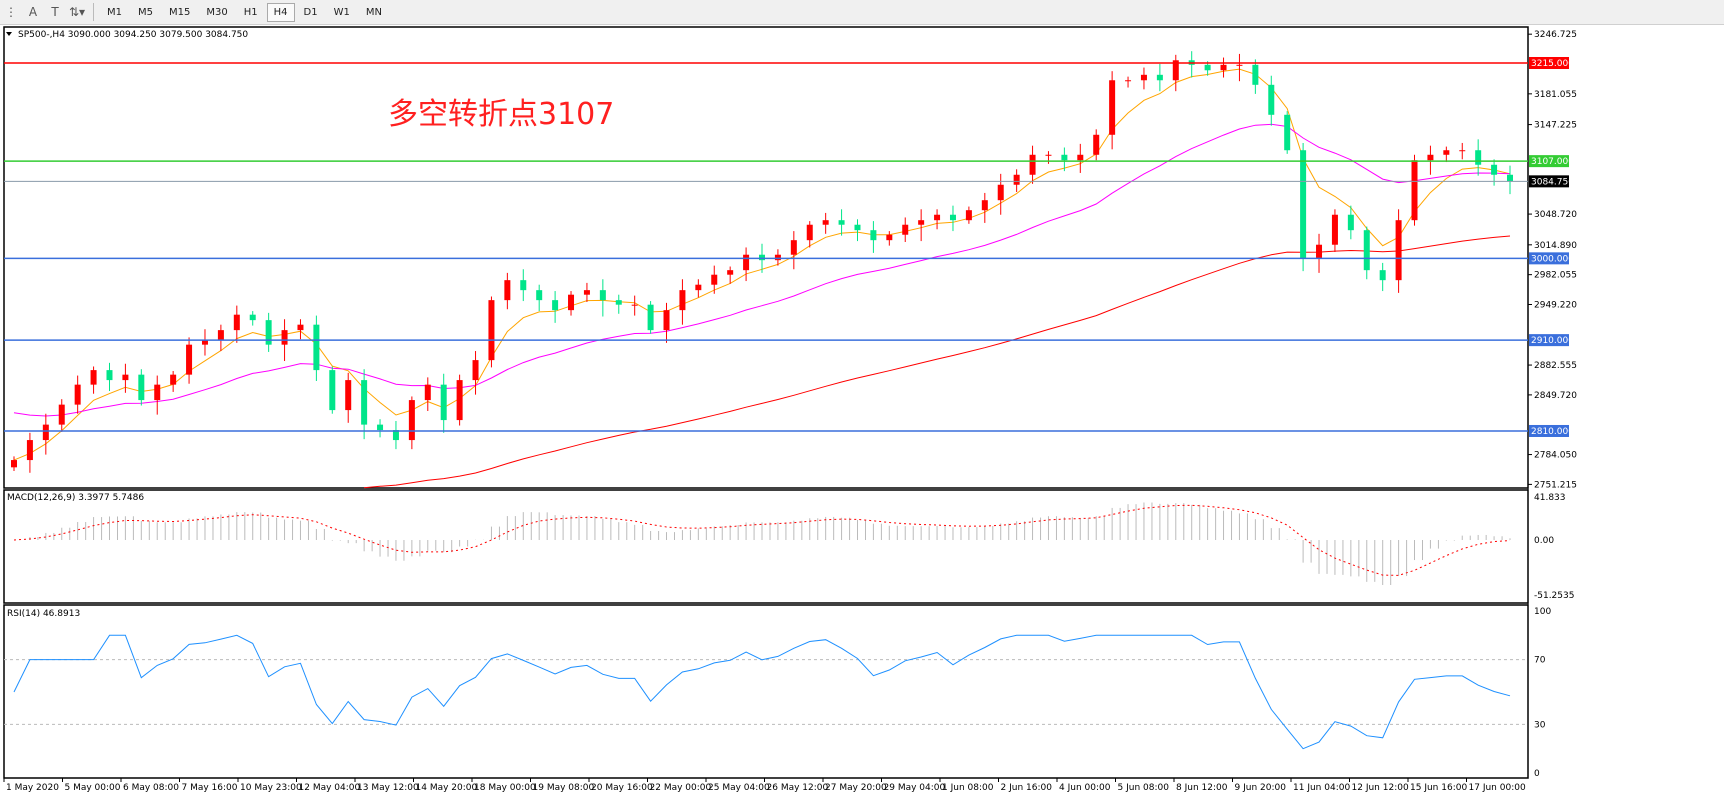 The height and width of the screenshot is (793, 1724). Describe the element at coordinates (798, 788) in the screenshot. I see `time-axis-label: 26 May 12:00` at that location.